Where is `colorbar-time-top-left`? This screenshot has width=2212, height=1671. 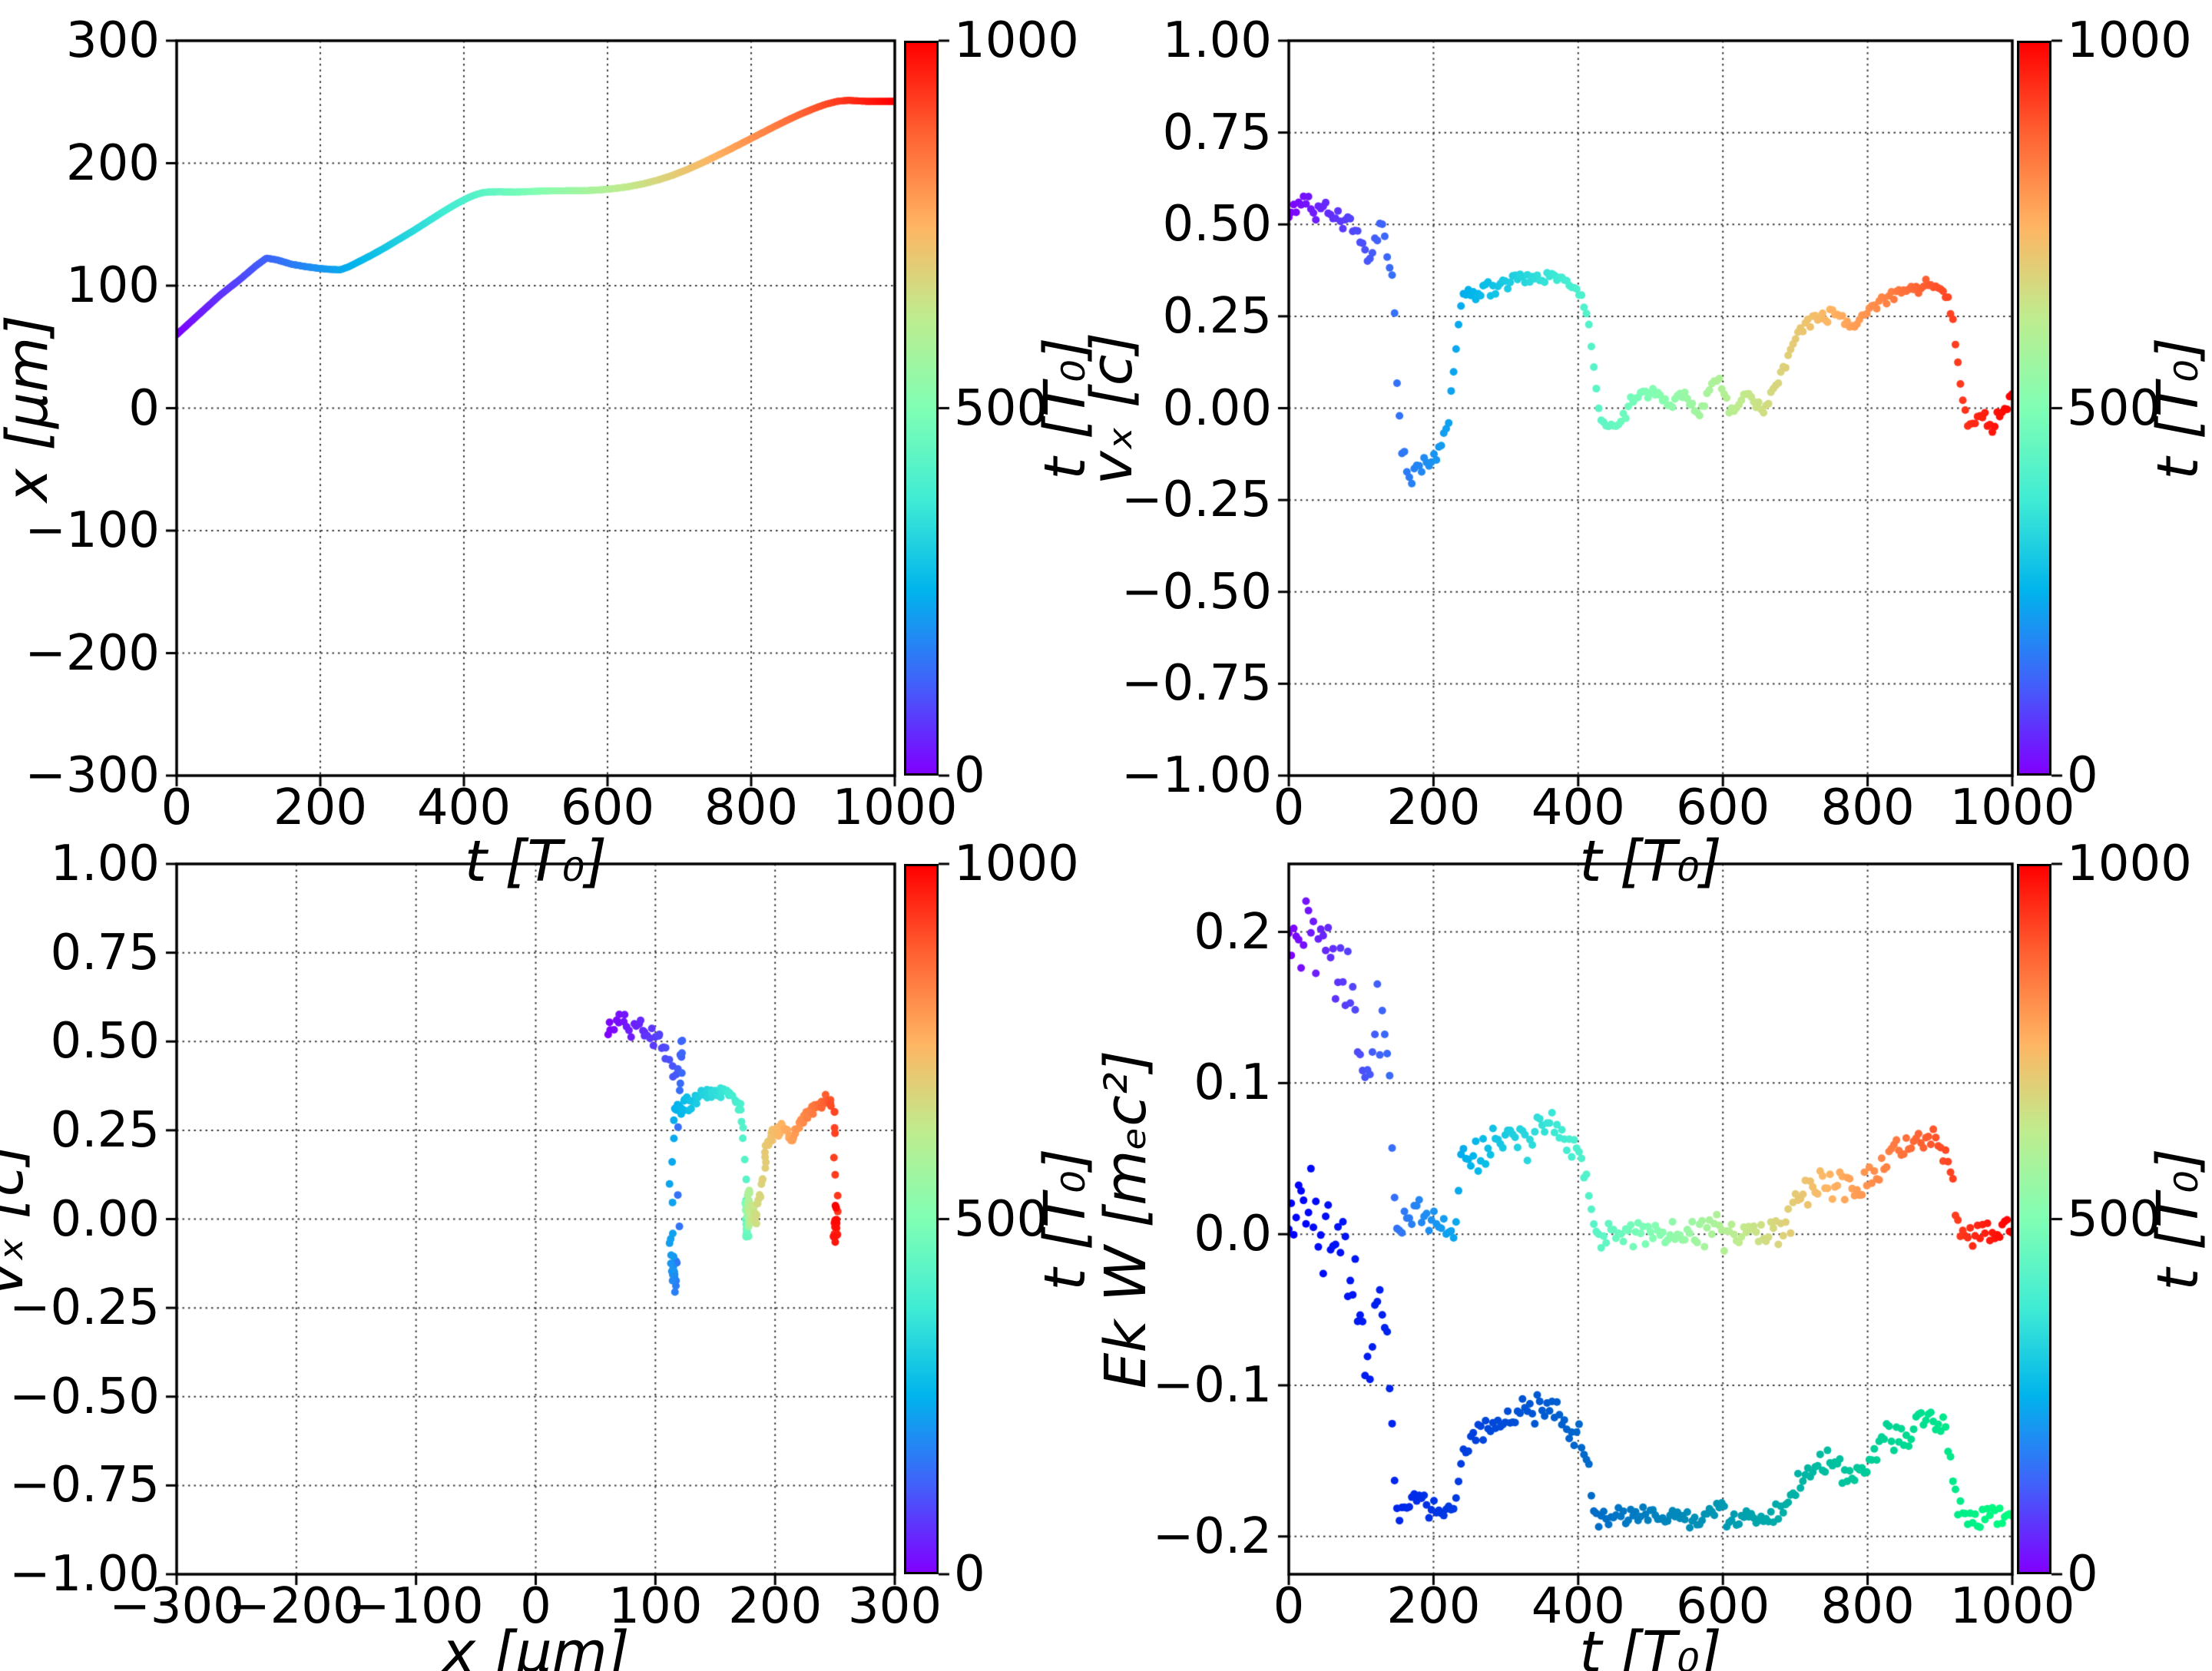
colorbar-time-top-left is located at coordinates (921, 408).